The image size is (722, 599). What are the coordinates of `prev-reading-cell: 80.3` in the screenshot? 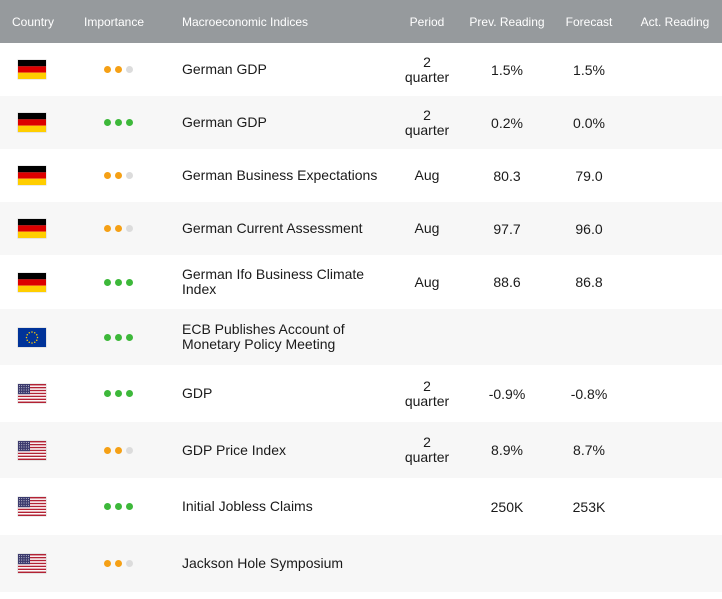 It's located at (507, 175).